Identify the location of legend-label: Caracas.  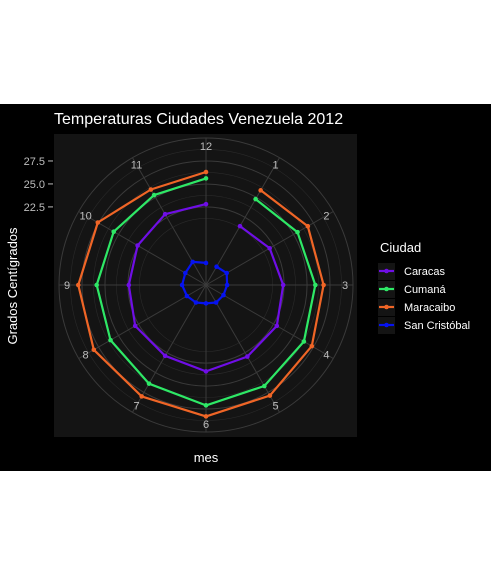
(424, 272).